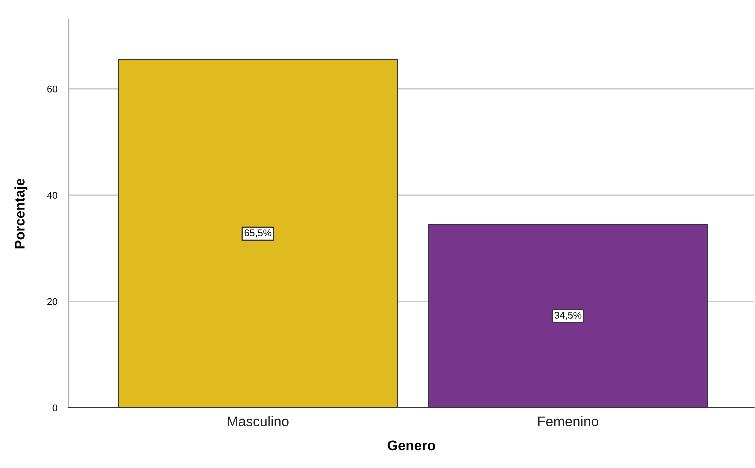 This screenshot has width=755, height=468. What do you see at coordinates (412, 445) in the screenshot?
I see `x-axis-title: Genero` at bounding box center [412, 445].